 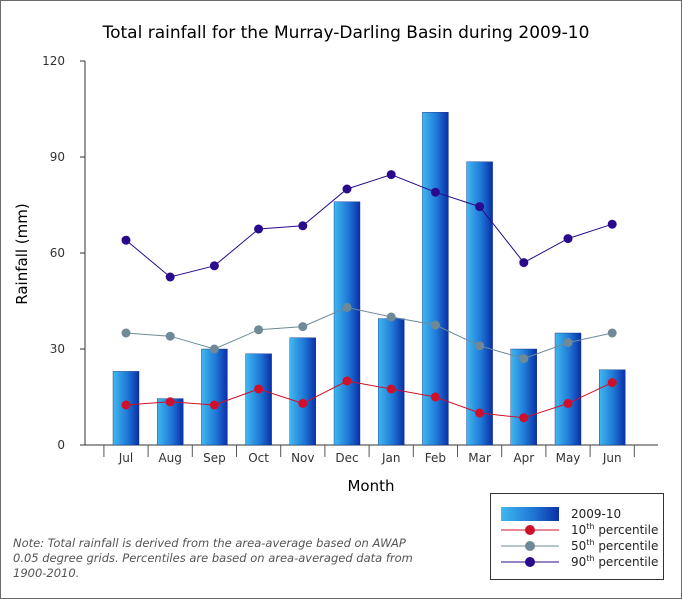 I want to click on bar-apr, so click(x=523, y=397).